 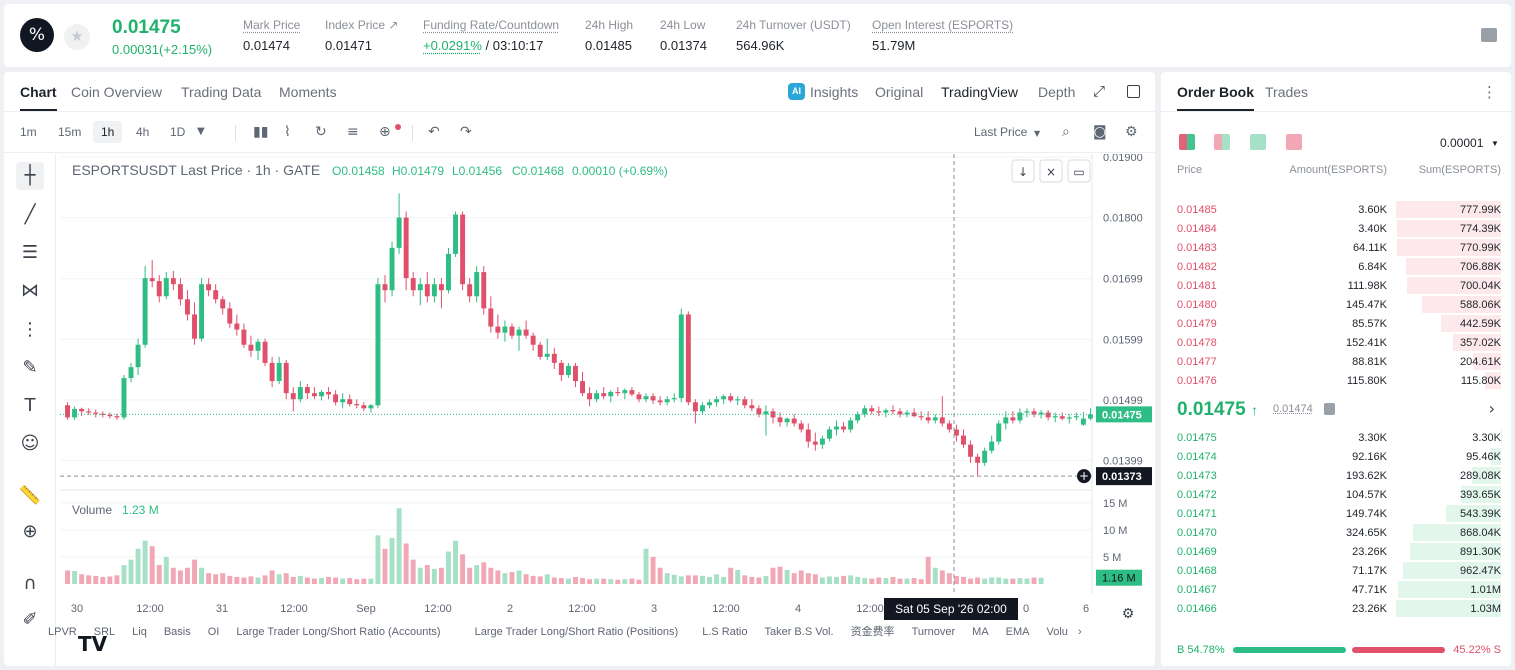 What do you see at coordinates (38, 97) in the screenshot?
I see `tab-chart: Chart` at bounding box center [38, 97].